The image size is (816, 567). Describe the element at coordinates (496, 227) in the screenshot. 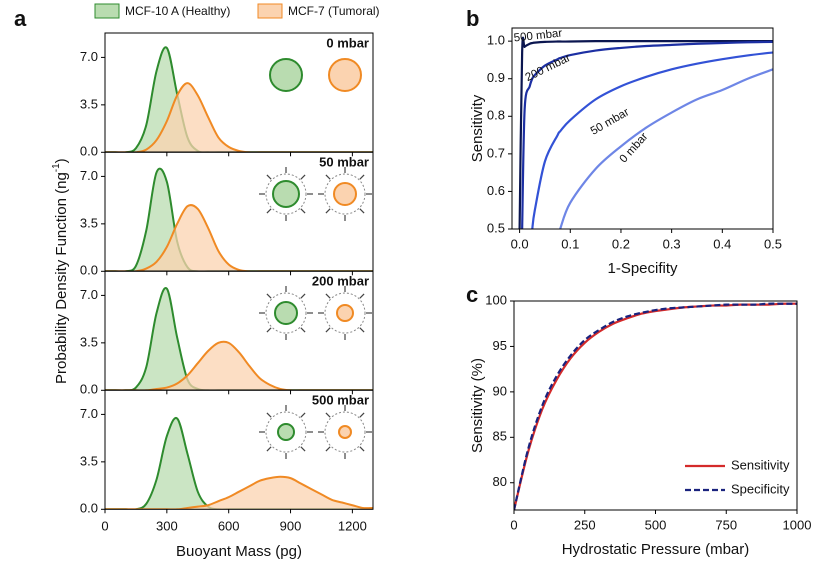

I see `y-tick-label: 0.5` at that location.